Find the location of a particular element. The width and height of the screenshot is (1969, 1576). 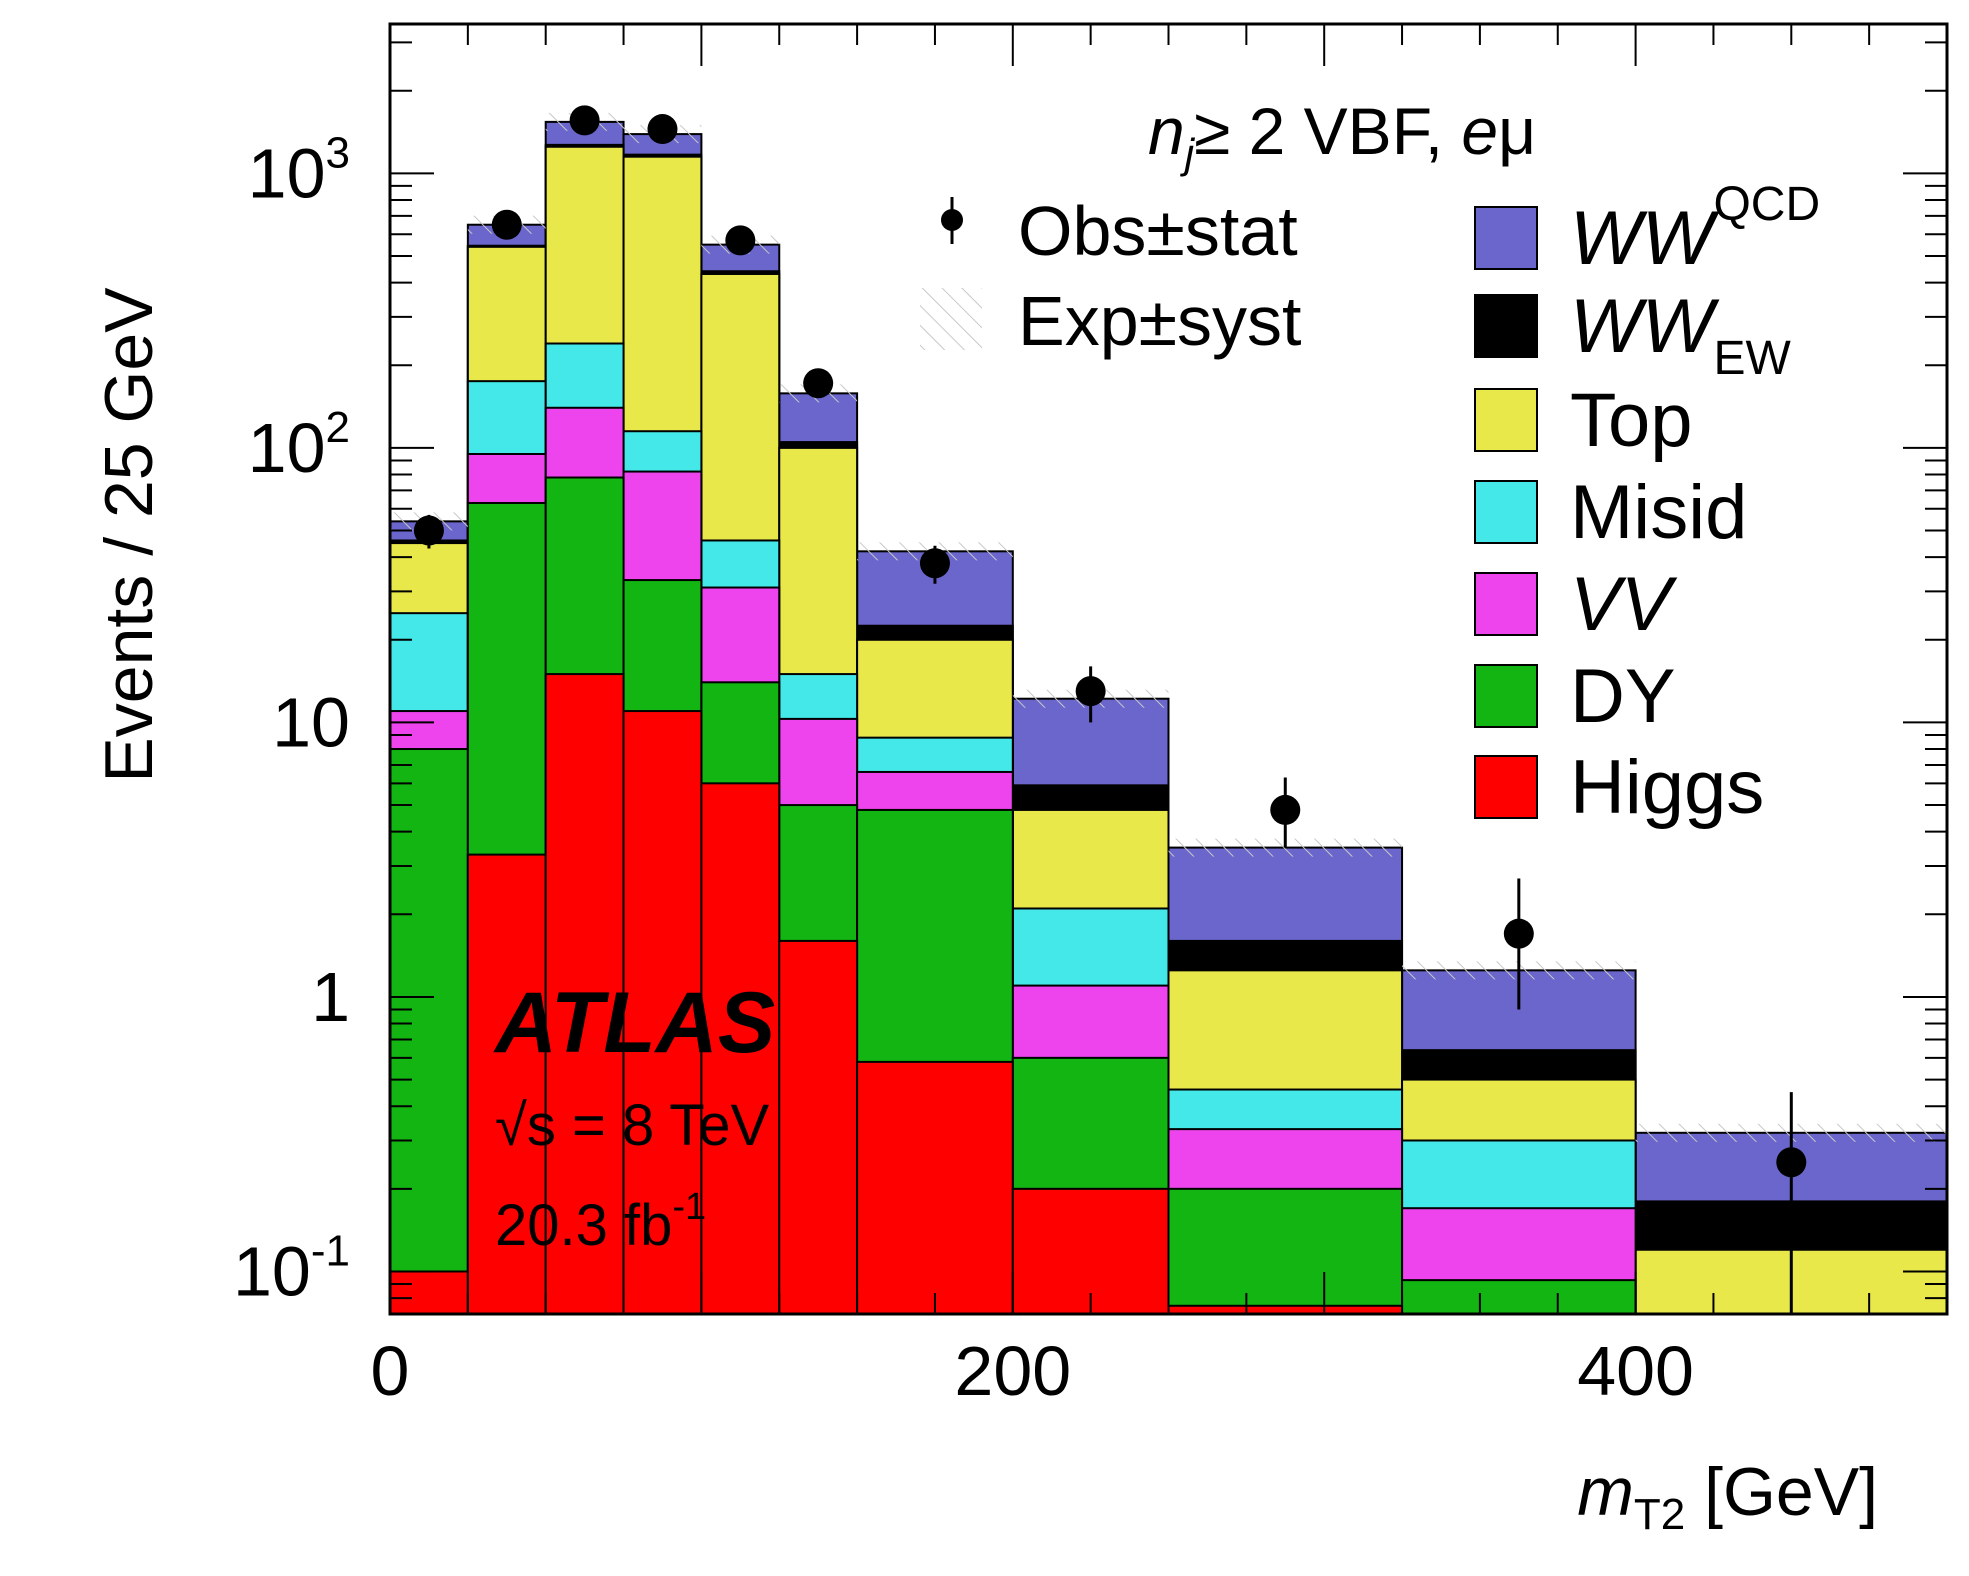

energy-value: s = 8 TeV is located at coordinates (648, 1125).